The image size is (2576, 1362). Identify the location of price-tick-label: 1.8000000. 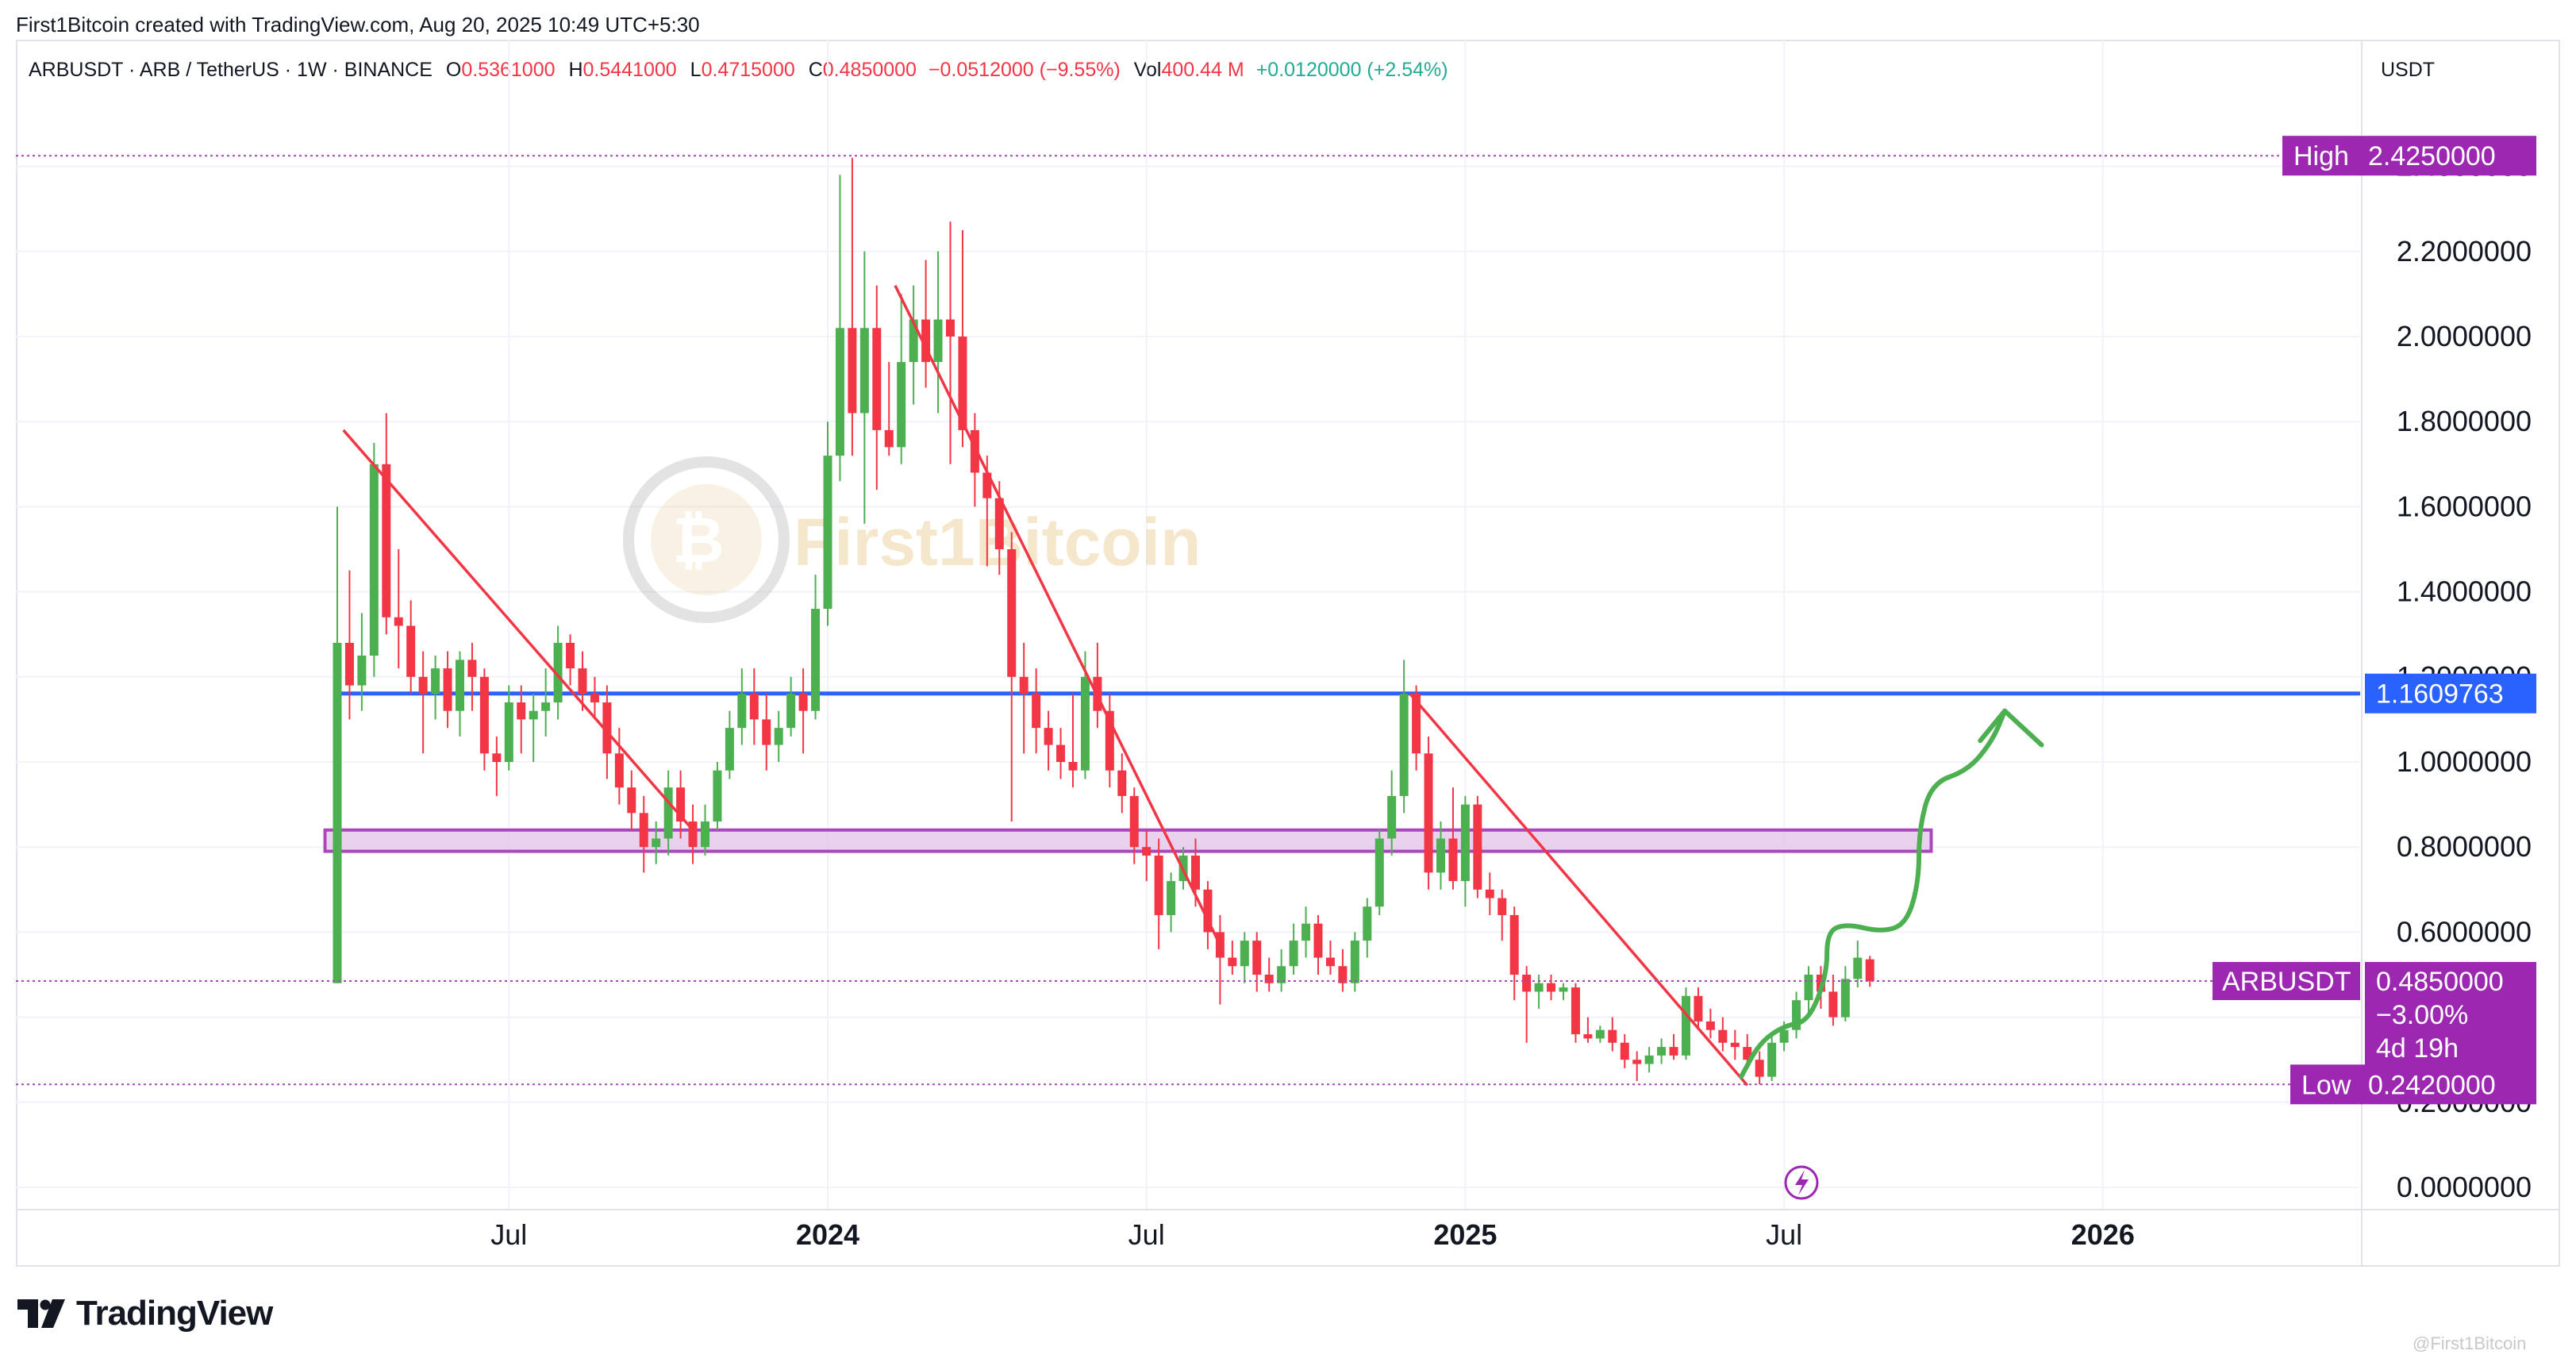
(2464, 421).